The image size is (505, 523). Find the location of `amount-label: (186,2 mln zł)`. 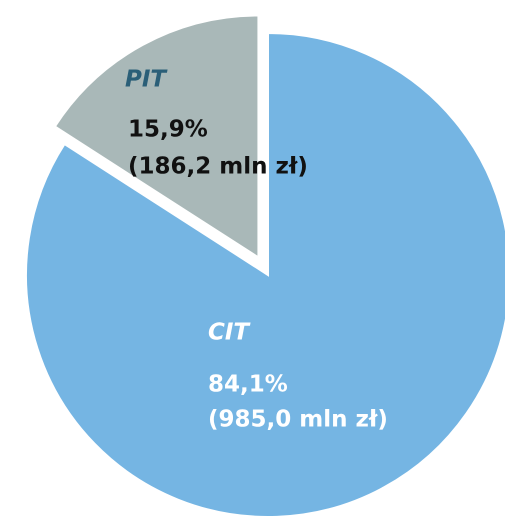

amount-label: (186,2 mln zł) is located at coordinates (218, 167).